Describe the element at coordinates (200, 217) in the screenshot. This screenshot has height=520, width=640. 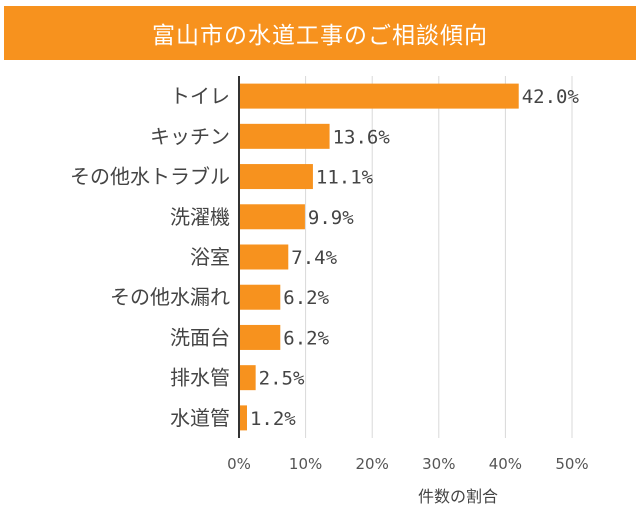
I see `category-label: 洗濯機` at that location.